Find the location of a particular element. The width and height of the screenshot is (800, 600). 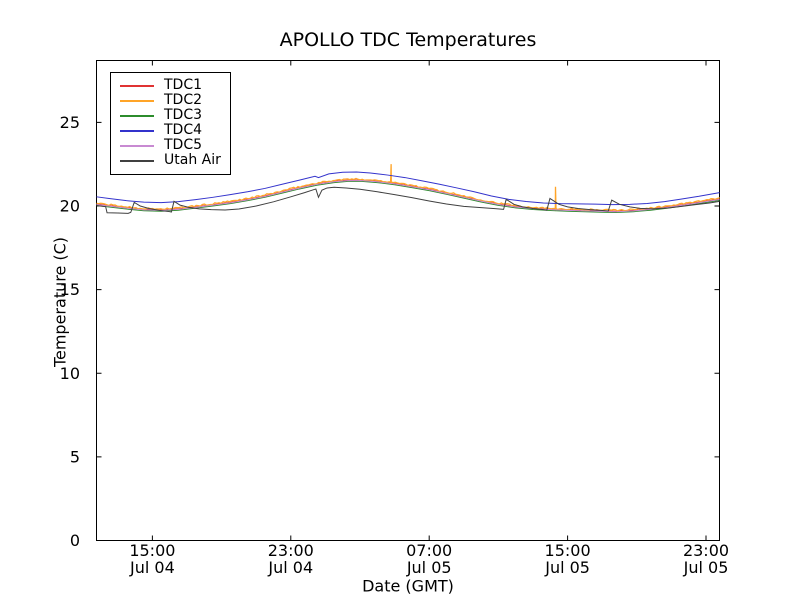

series-line-tdc4 is located at coordinates (408, 188).